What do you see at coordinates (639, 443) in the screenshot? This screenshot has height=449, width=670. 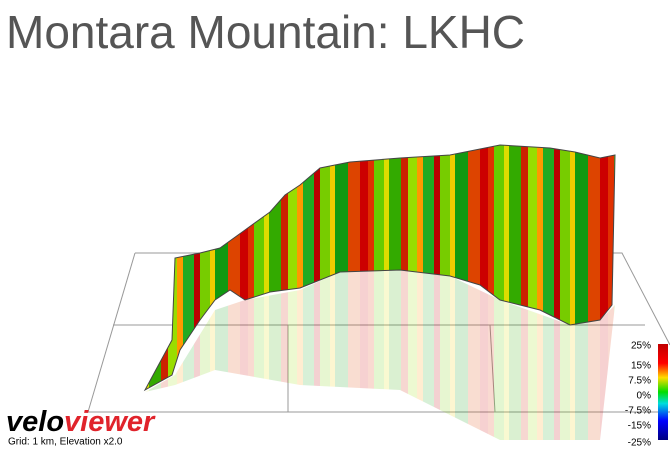 I see `legend-tick: -25%` at bounding box center [639, 443].